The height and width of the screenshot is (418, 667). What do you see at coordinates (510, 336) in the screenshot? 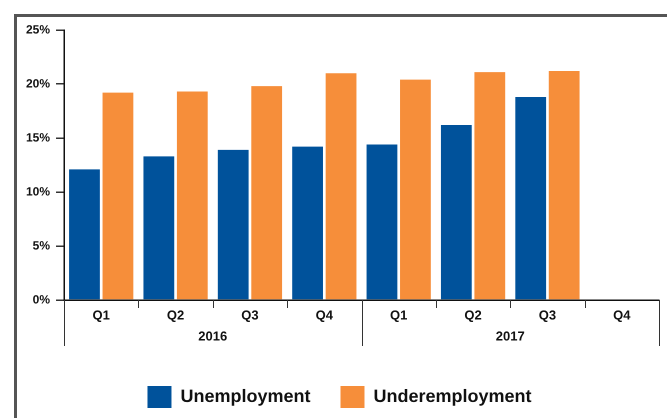
I see `text: 2017` at bounding box center [510, 336].